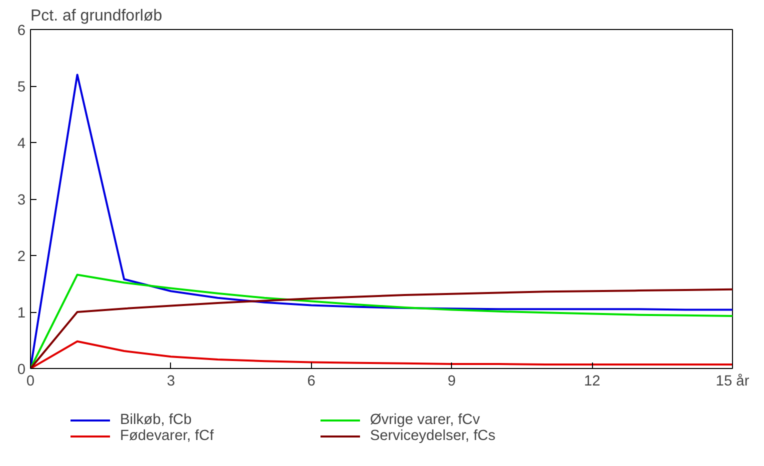  Describe the element at coordinates (170, 382) in the screenshot. I see `x-tick-label: 3` at that location.